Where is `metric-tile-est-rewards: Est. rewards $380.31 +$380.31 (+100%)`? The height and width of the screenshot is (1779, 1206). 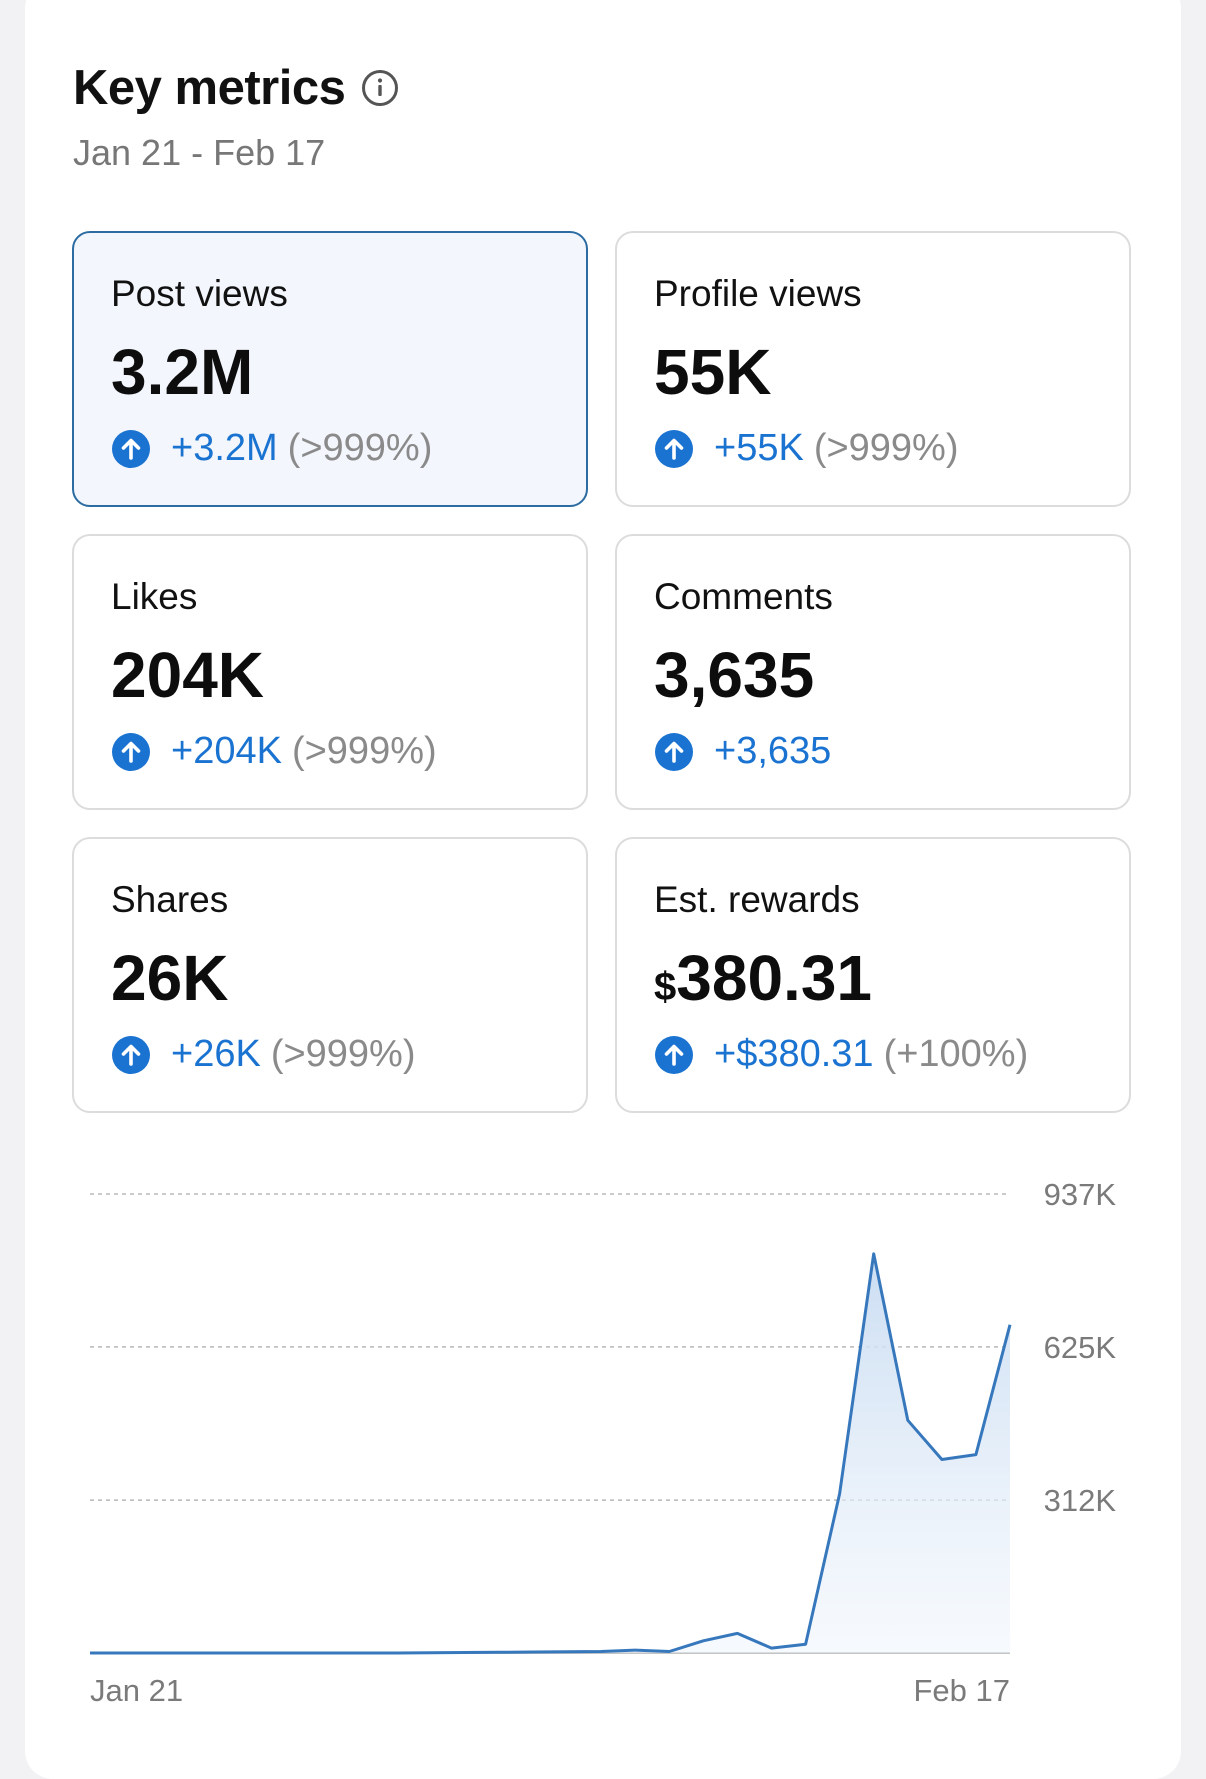
metric-tile-est-rewards: Est. rewards $380.31 +$380.31 (+100%) is located at coordinates (873, 975).